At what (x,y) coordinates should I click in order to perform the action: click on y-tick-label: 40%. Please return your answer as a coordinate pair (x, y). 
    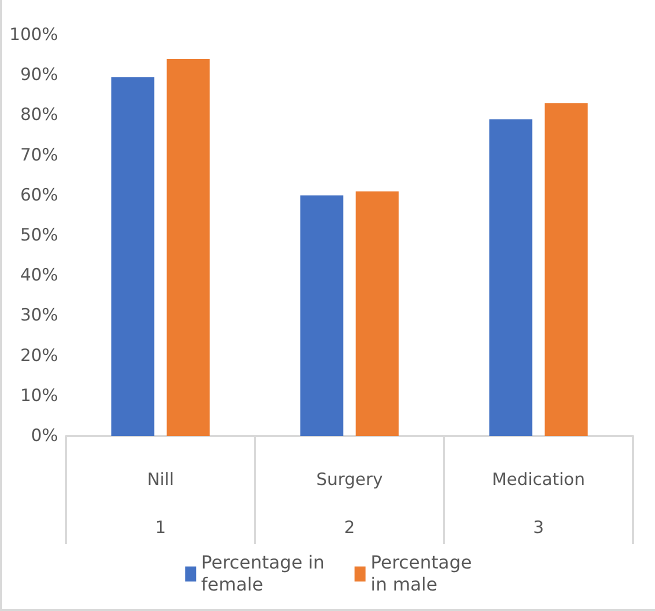
    Looking at the image, I should click on (39, 276).